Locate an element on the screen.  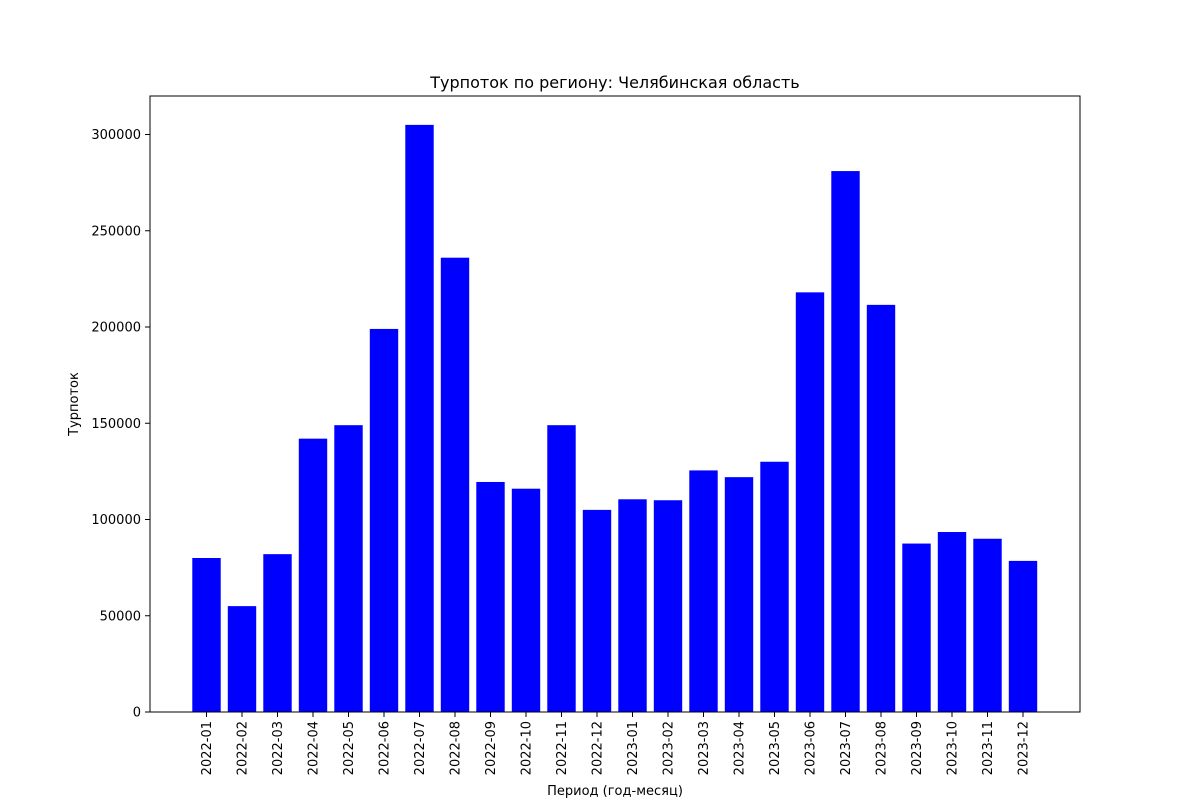
x-tick-label-2023-01: 2023-01 is located at coordinates (633, 748).